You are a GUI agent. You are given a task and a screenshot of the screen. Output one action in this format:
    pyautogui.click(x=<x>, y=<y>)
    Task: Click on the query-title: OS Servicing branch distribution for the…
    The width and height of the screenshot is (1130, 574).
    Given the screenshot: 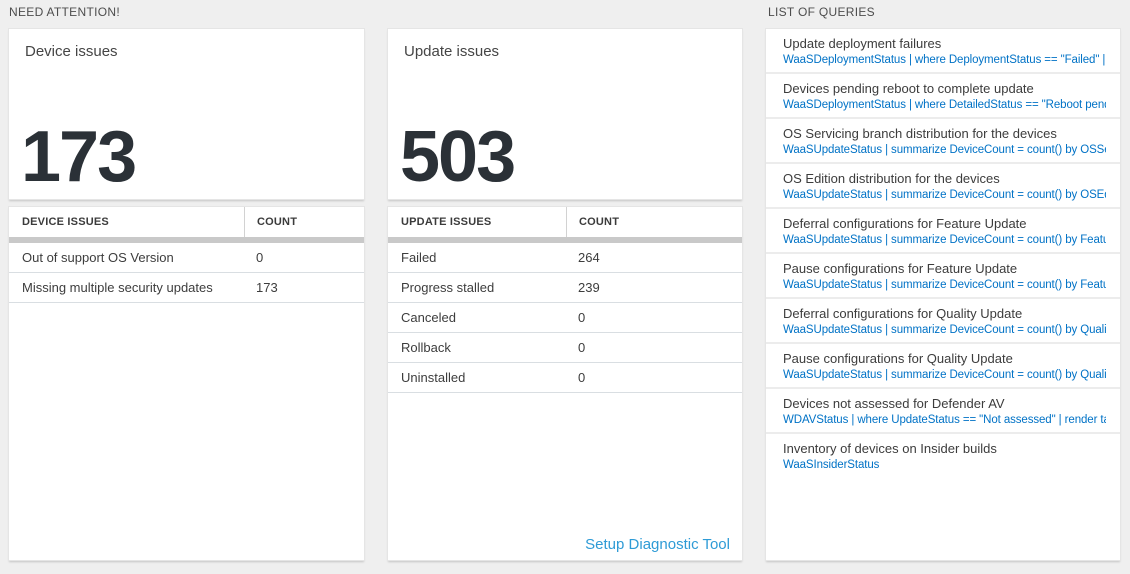 What is the action you would take?
    pyautogui.click(x=920, y=133)
    